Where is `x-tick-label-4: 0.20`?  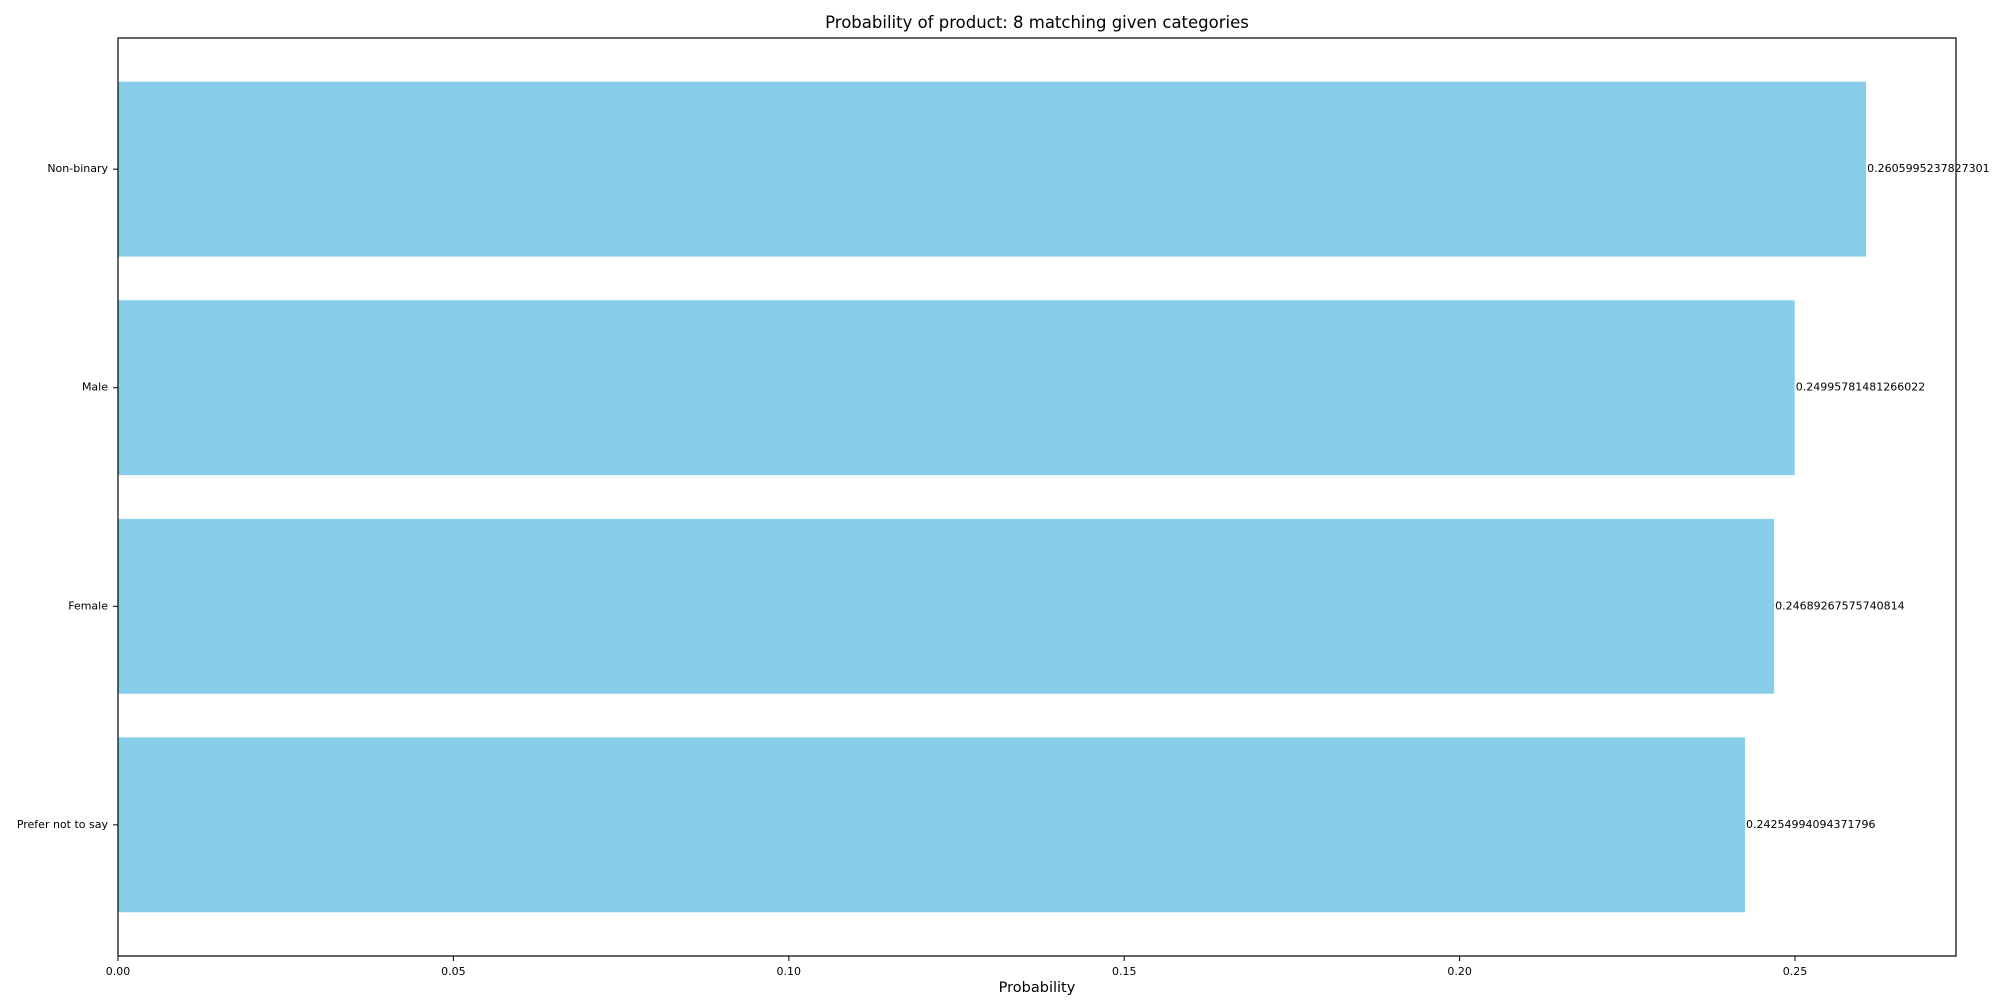 x-tick-label-4: 0.20 is located at coordinates (1459, 971).